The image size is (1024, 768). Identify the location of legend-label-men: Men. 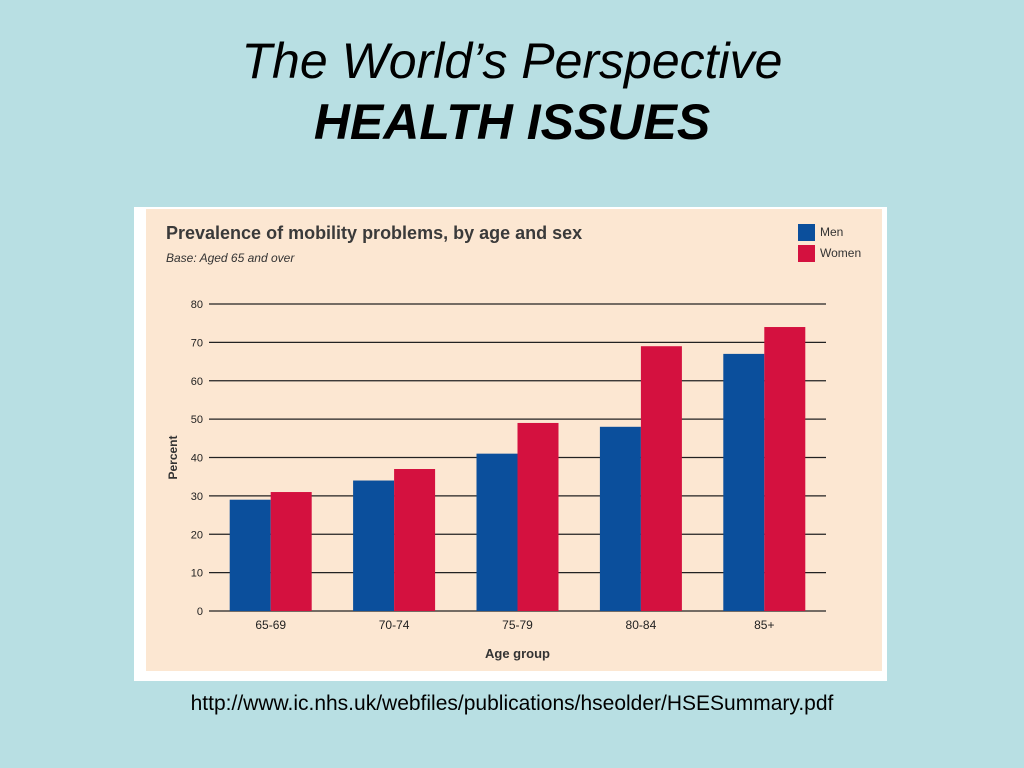
(831, 232).